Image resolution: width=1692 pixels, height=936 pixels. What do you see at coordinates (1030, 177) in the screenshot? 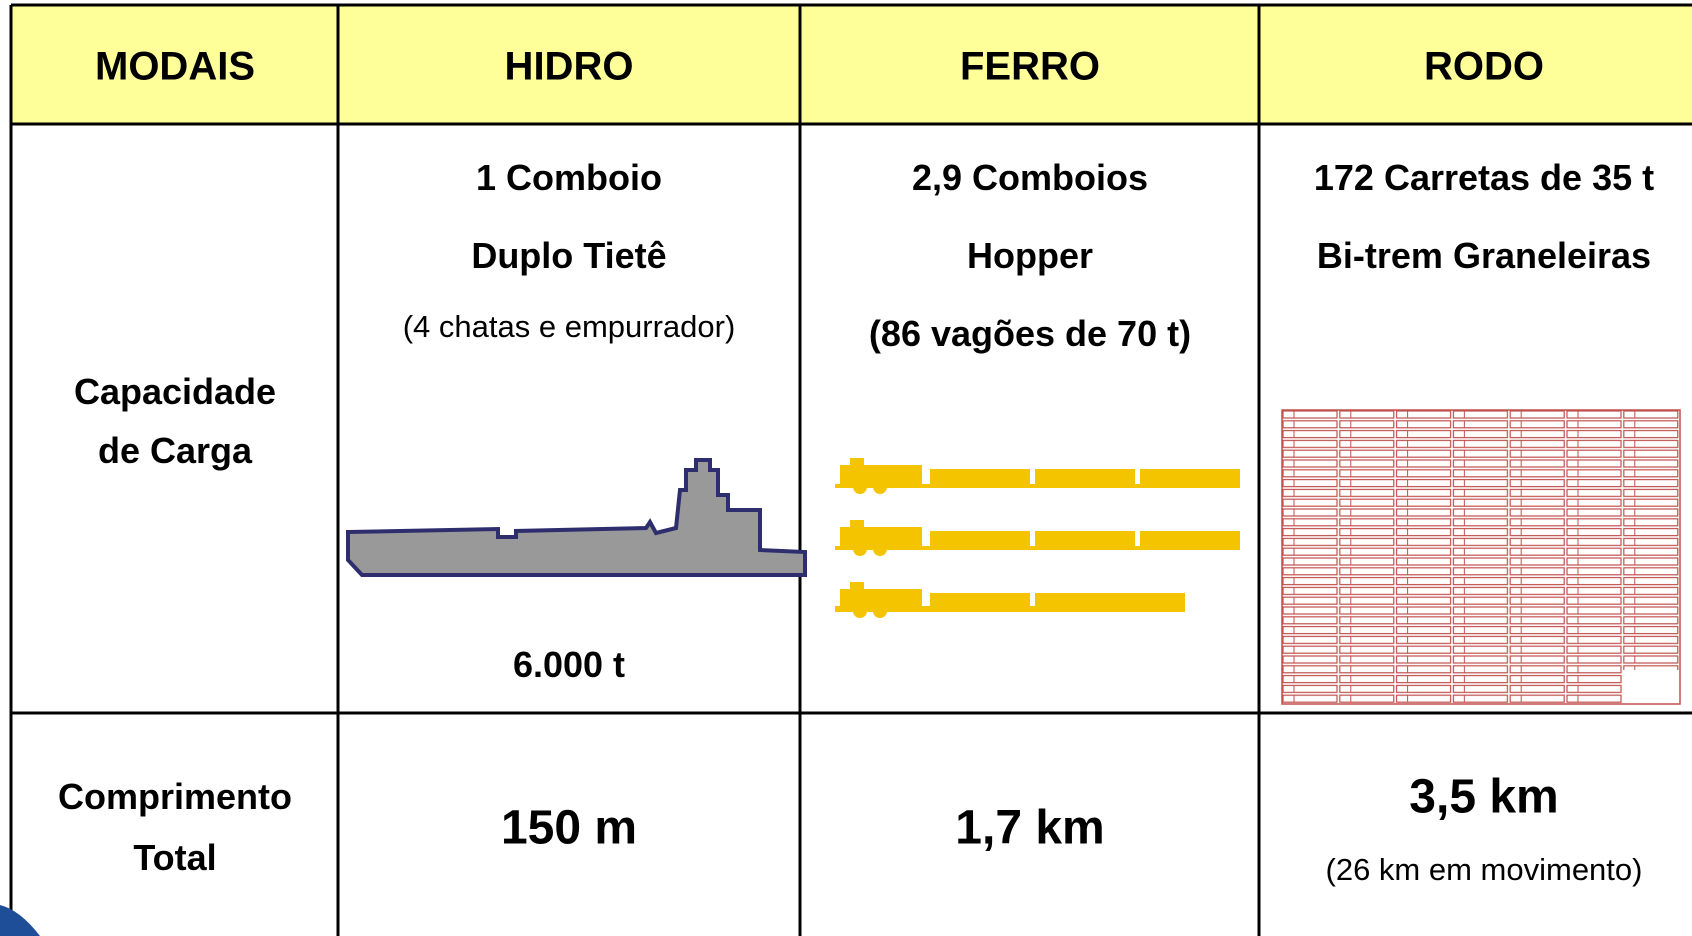
I see `cell-text: 2,9 Comboios` at bounding box center [1030, 177].